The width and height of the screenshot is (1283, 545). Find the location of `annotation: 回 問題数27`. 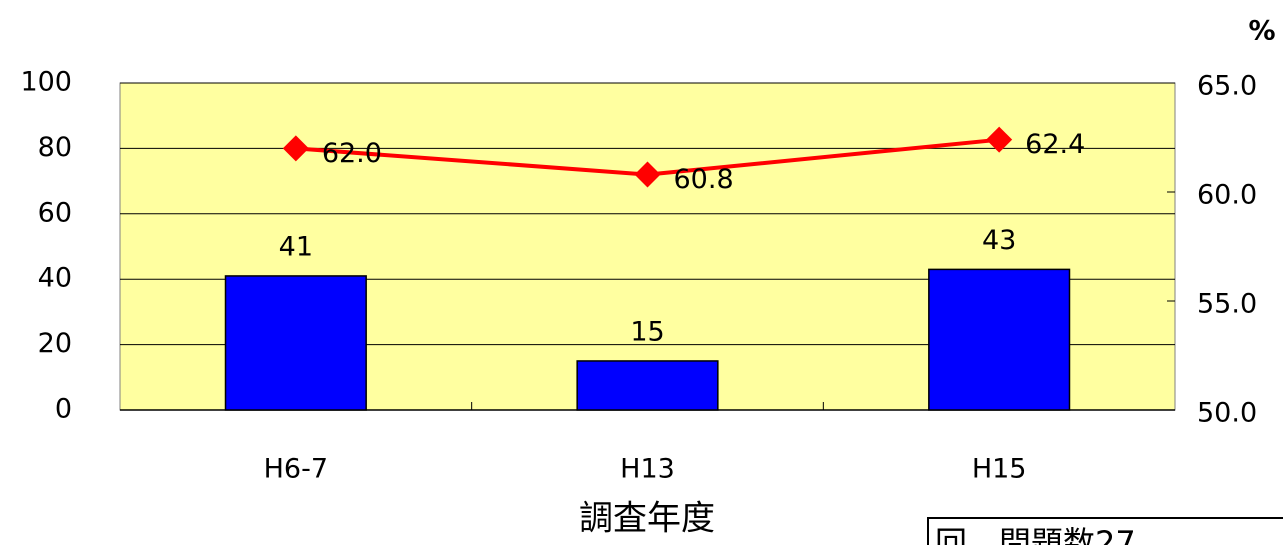

annotation: 回 問題数27 is located at coordinates (1035, 534).